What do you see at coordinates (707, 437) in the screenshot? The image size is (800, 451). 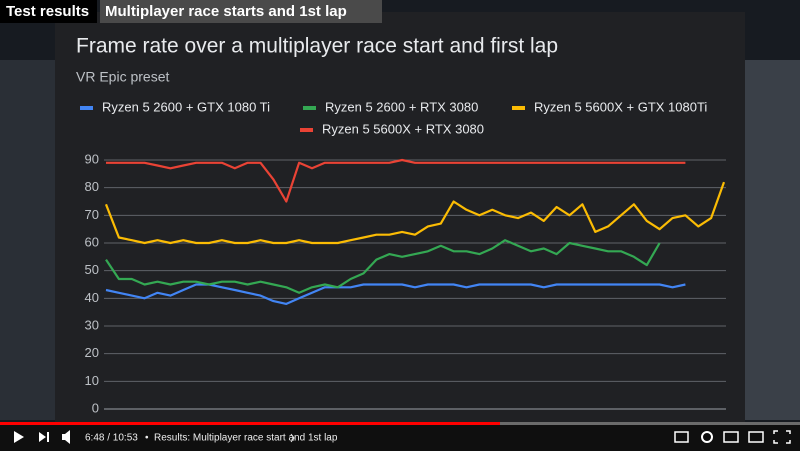 I see `settings-button` at bounding box center [707, 437].